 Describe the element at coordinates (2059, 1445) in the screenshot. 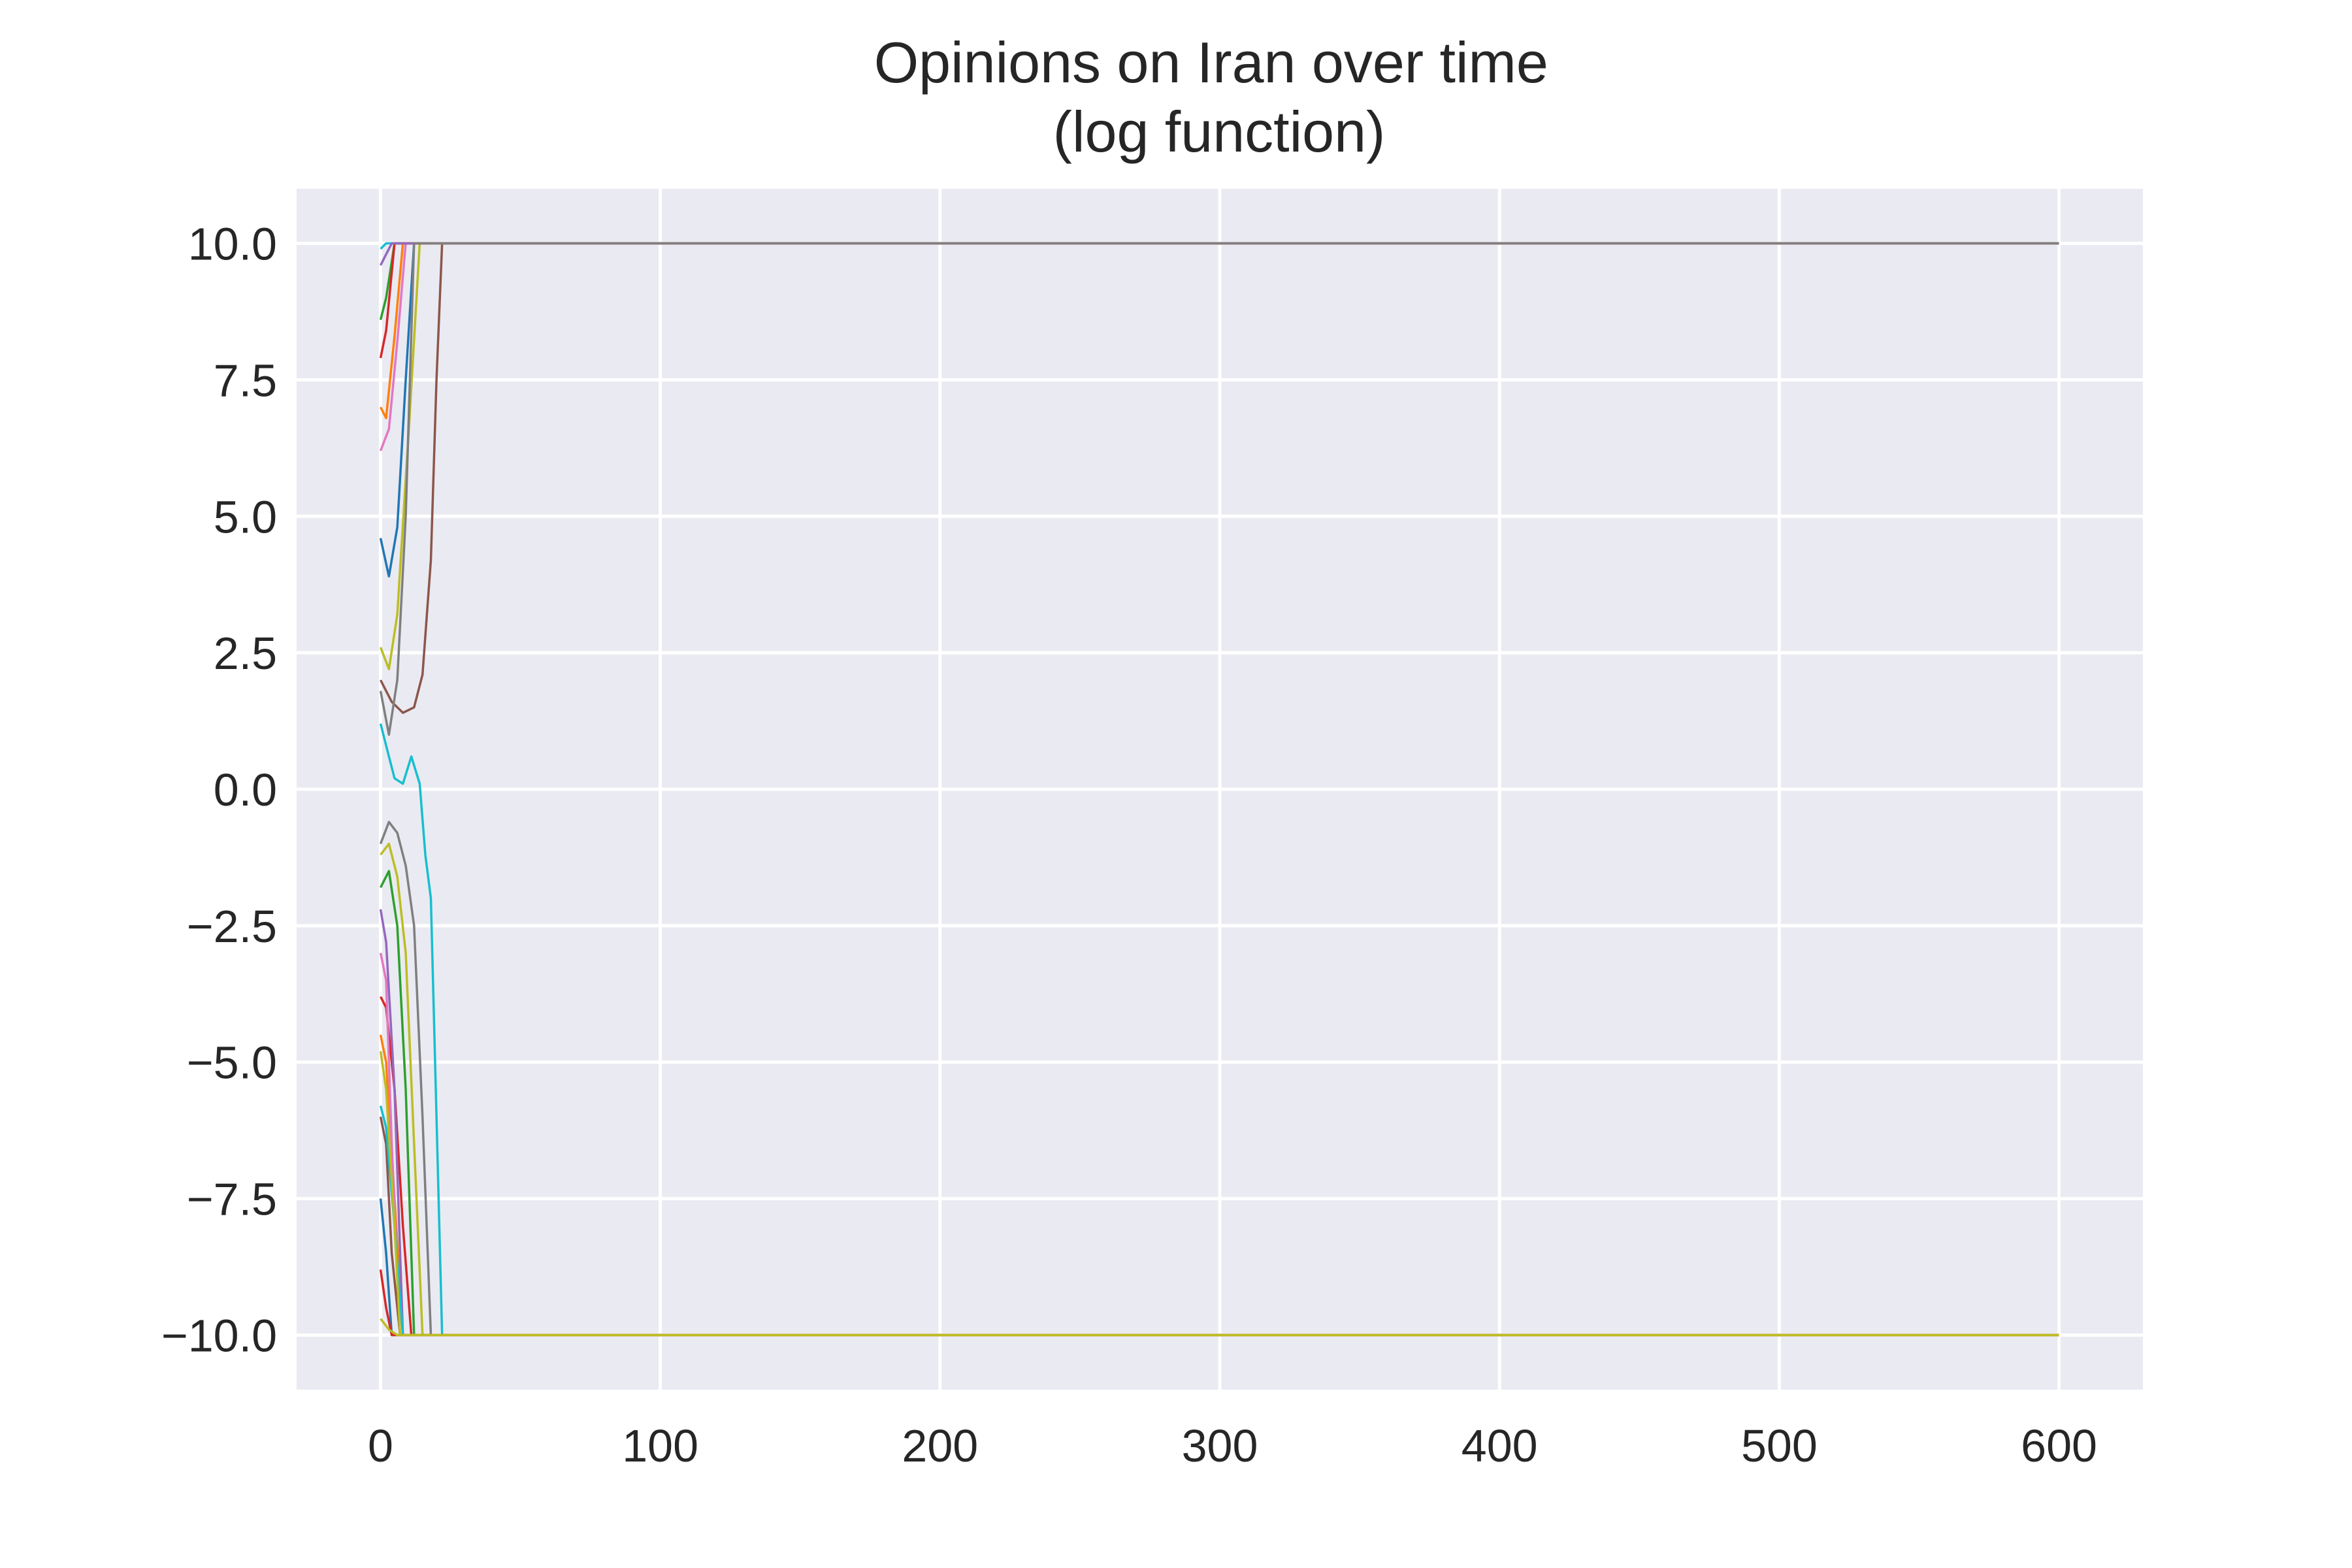

I see `x-tick-label-6: 600` at that location.